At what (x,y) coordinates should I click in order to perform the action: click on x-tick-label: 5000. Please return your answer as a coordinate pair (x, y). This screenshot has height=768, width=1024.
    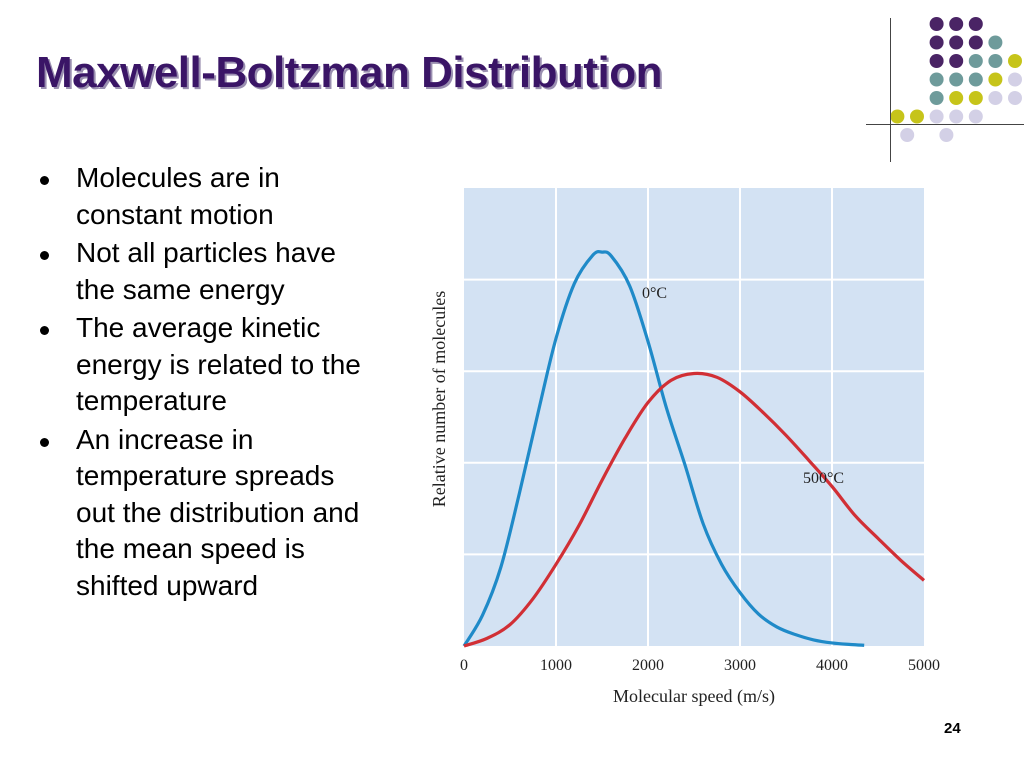
    Looking at the image, I should click on (924, 665).